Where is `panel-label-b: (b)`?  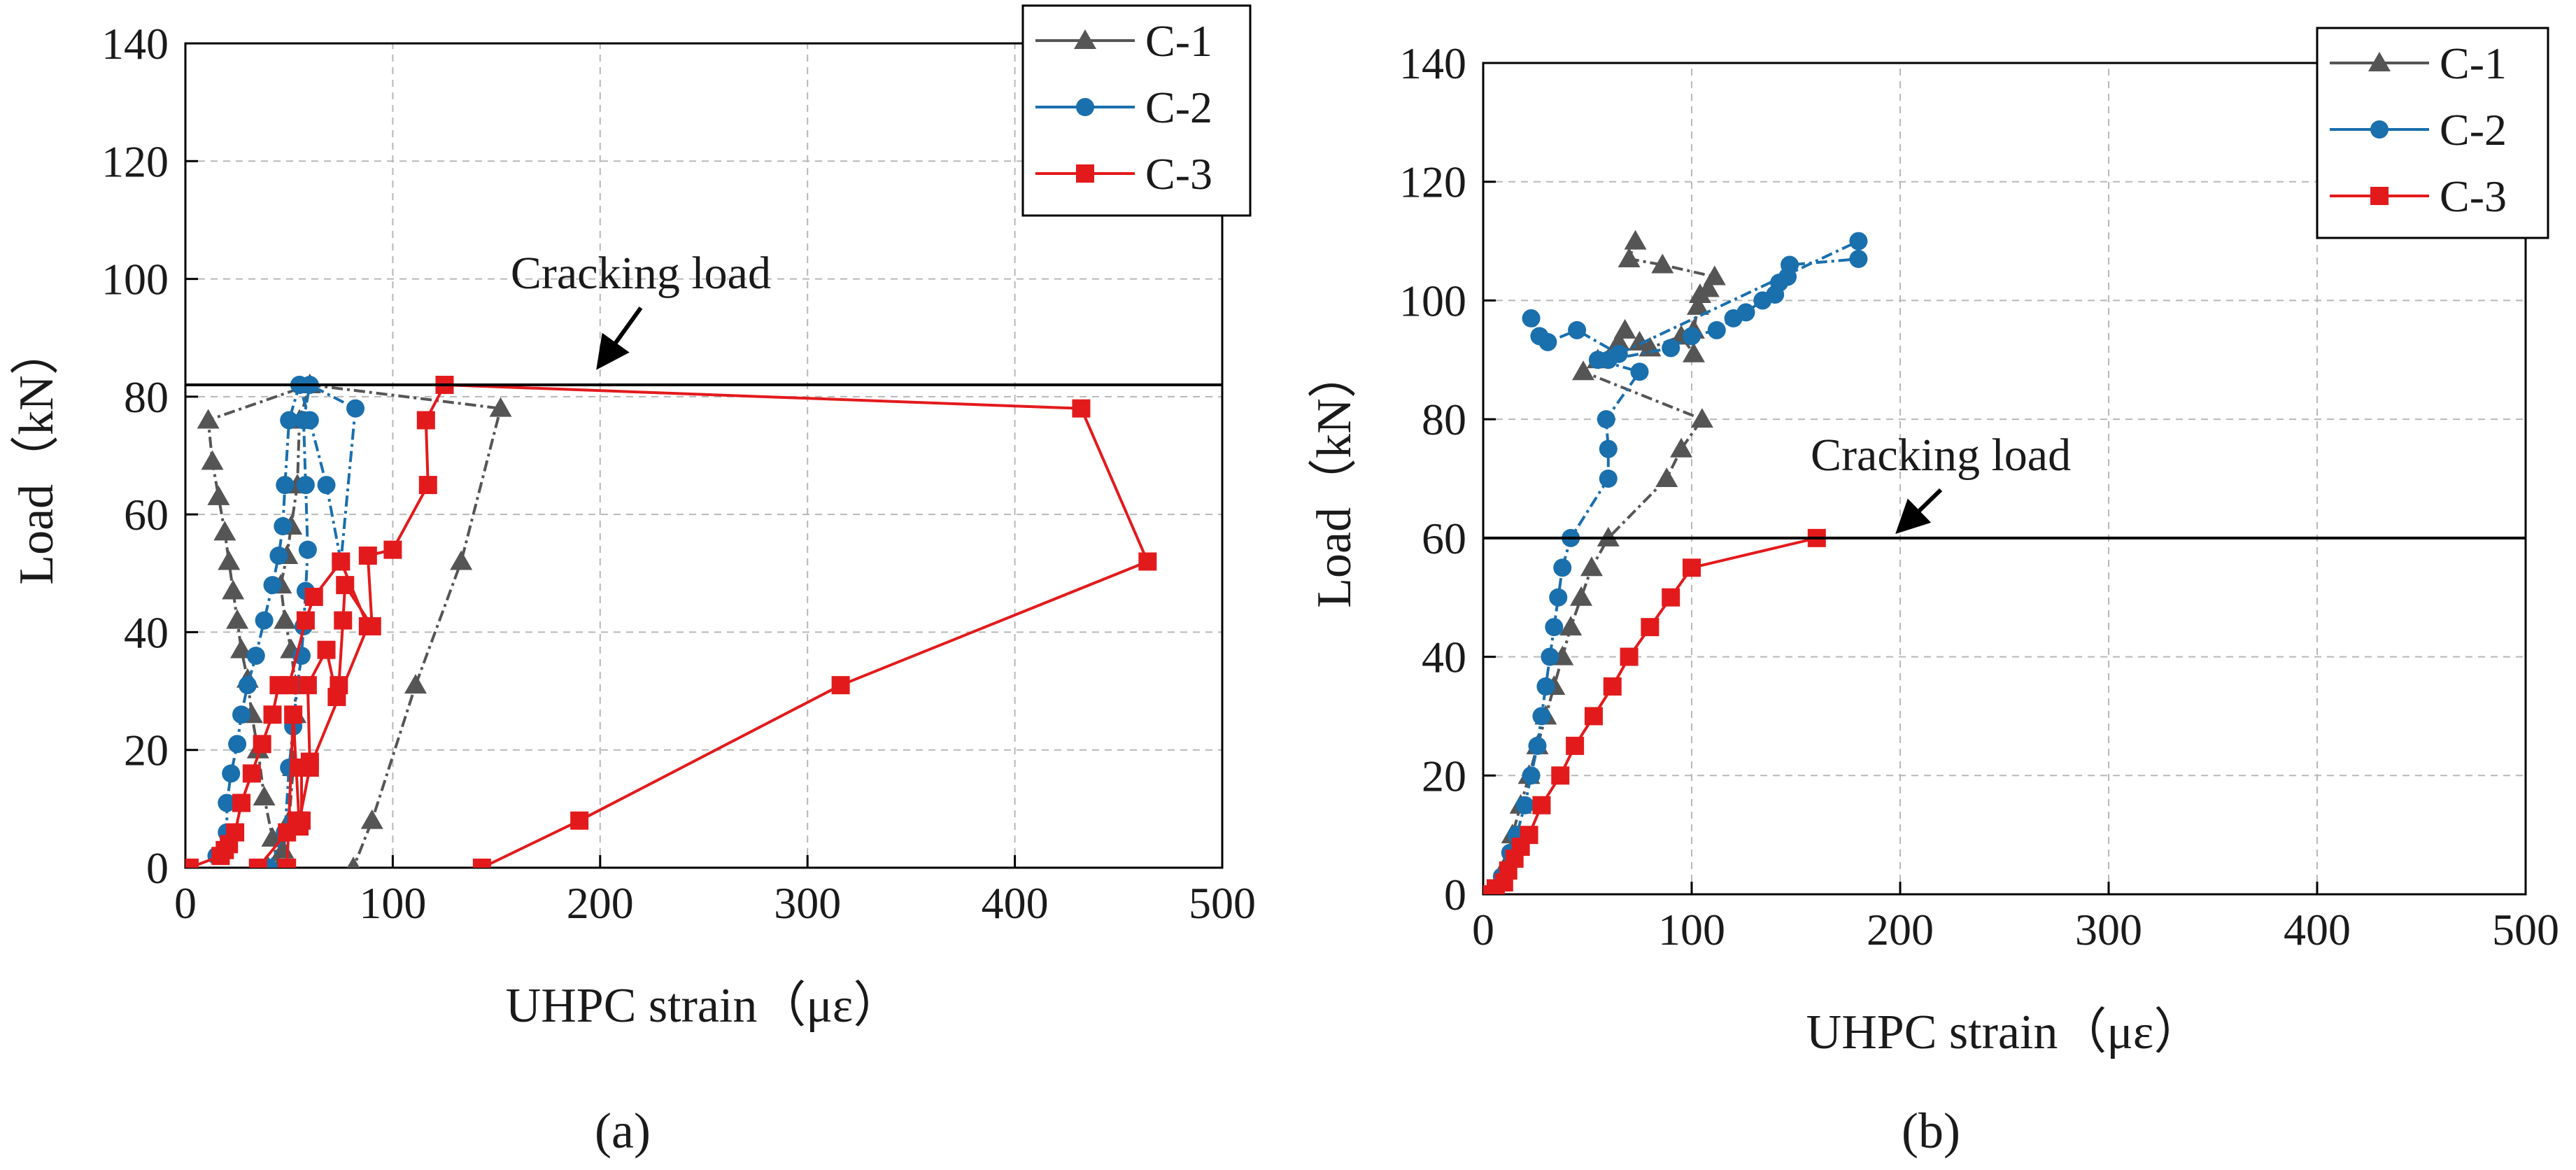 panel-label-b: (b) is located at coordinates (1931, 1131).